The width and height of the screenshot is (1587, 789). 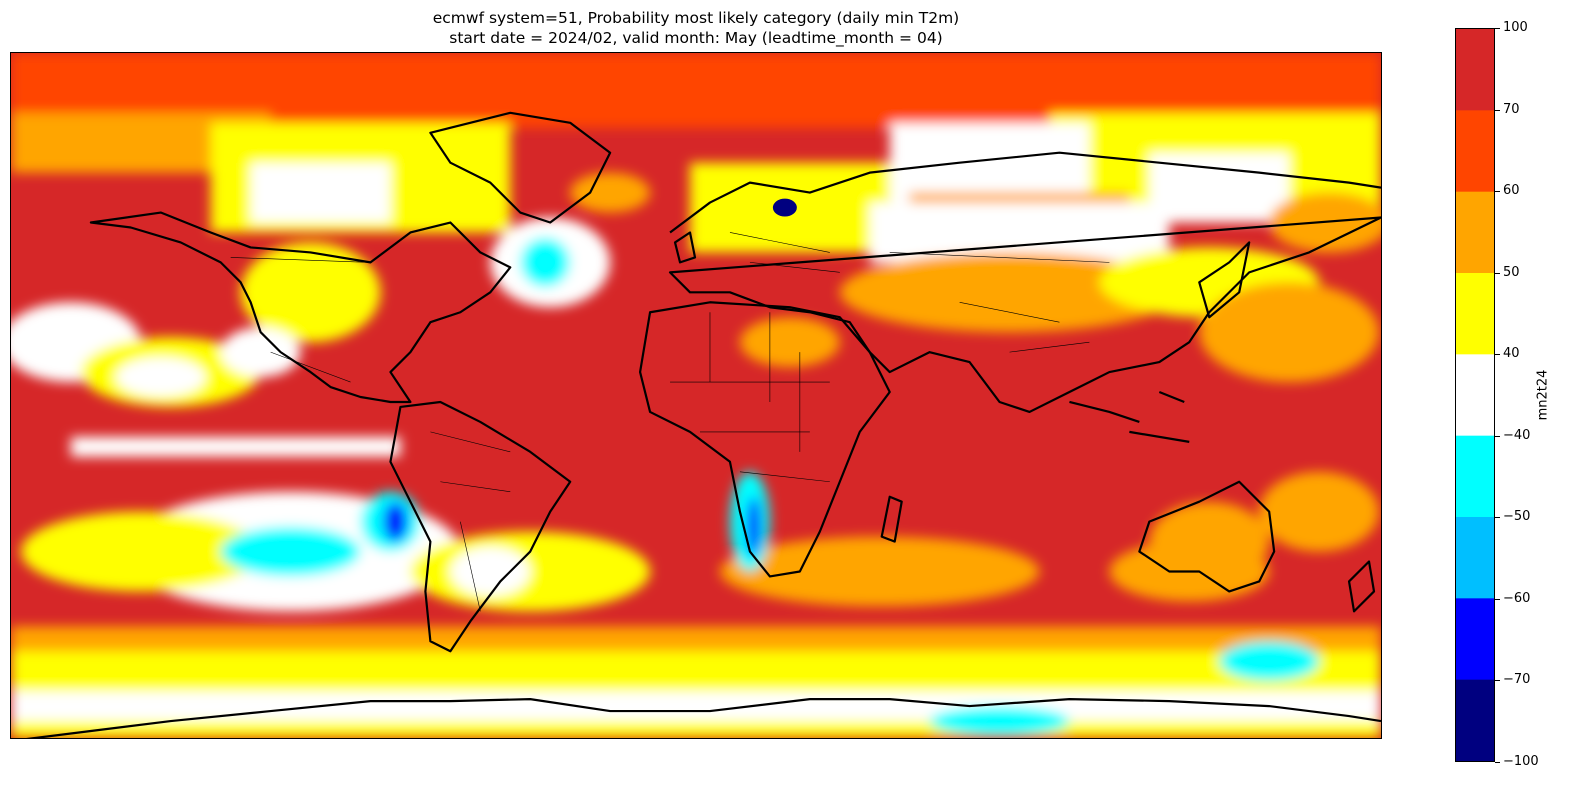 What do you see at coordinates (1517, 598) in the screenshot?
I see `colorbar-tick-label: −60` at bounding box center [1517, 598].